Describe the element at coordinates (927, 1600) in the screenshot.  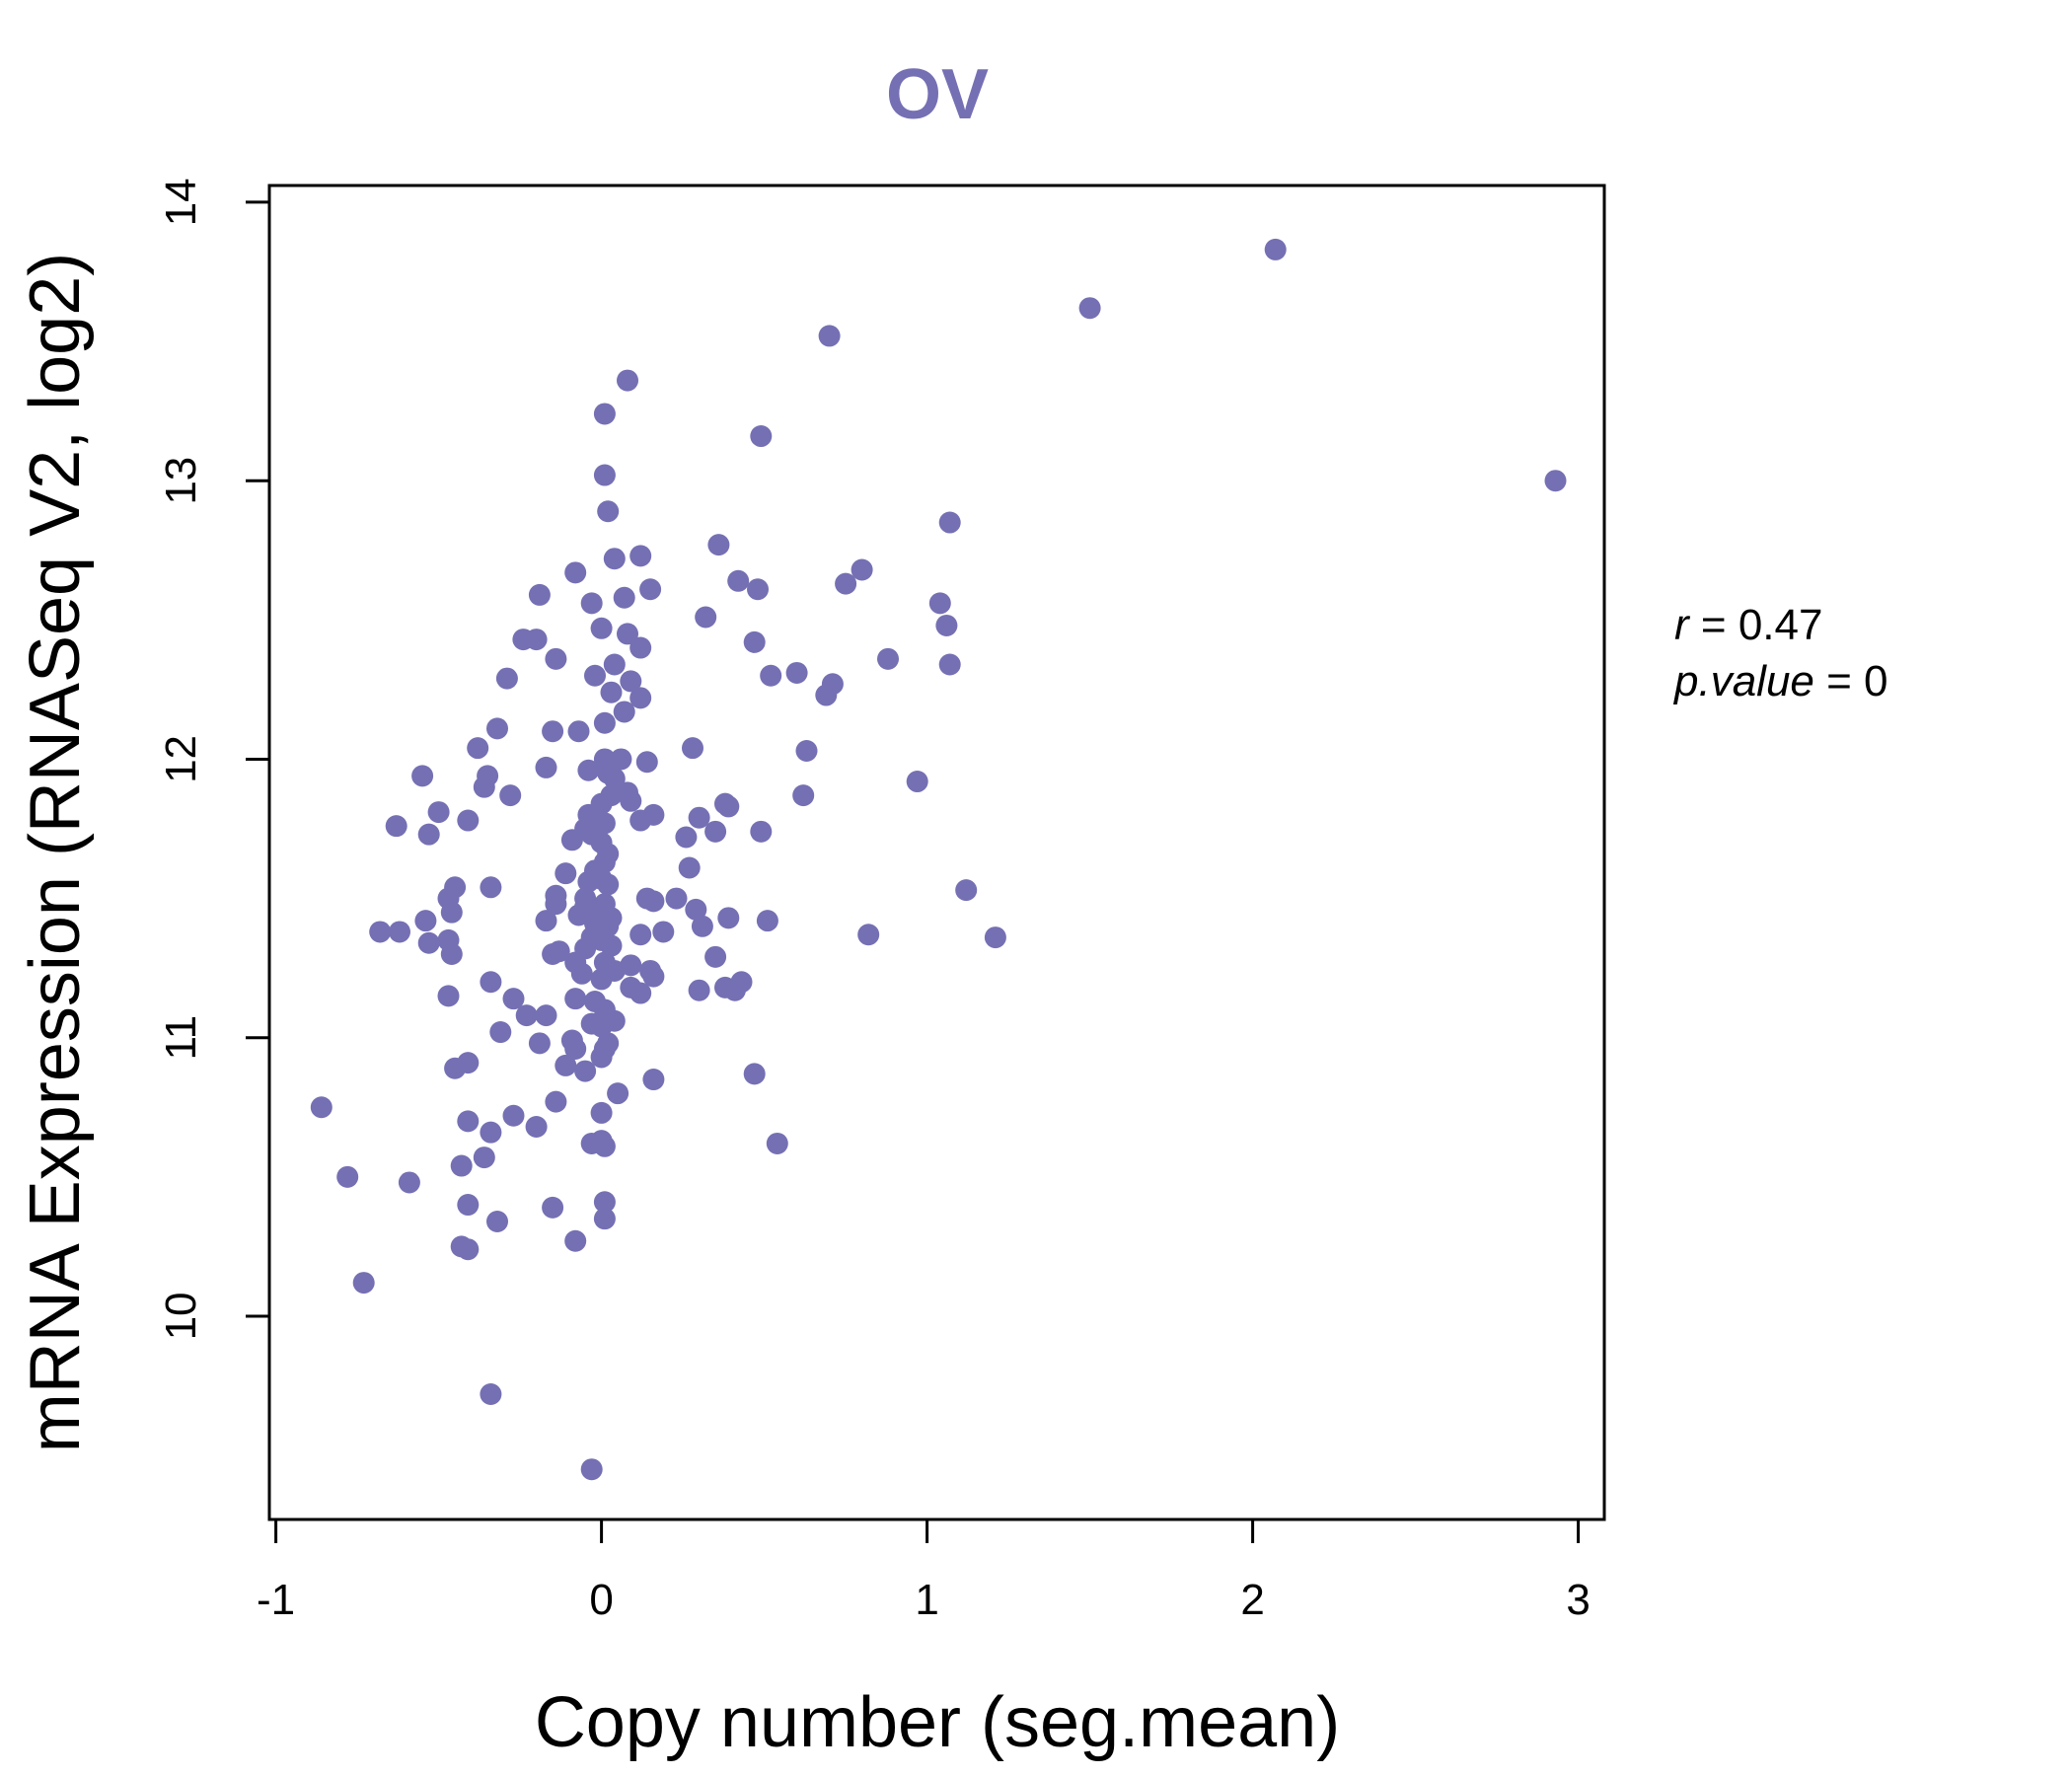
I see `x-tick-label: 1` at that location.